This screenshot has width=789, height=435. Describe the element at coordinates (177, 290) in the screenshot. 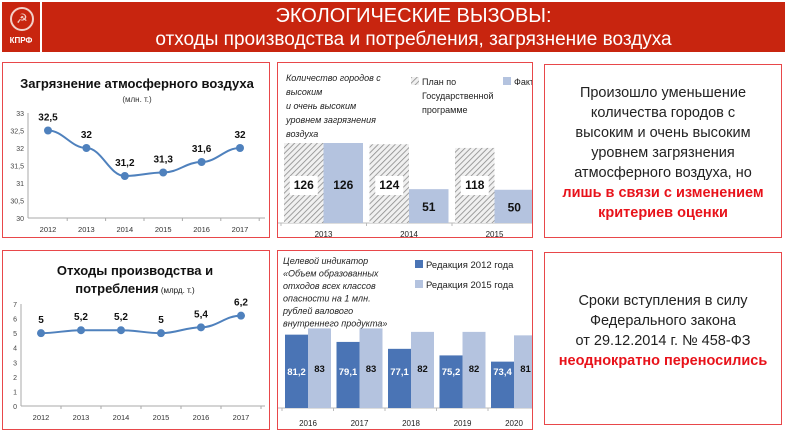

I see `chart-unit: (млрд. т.)` at that location.